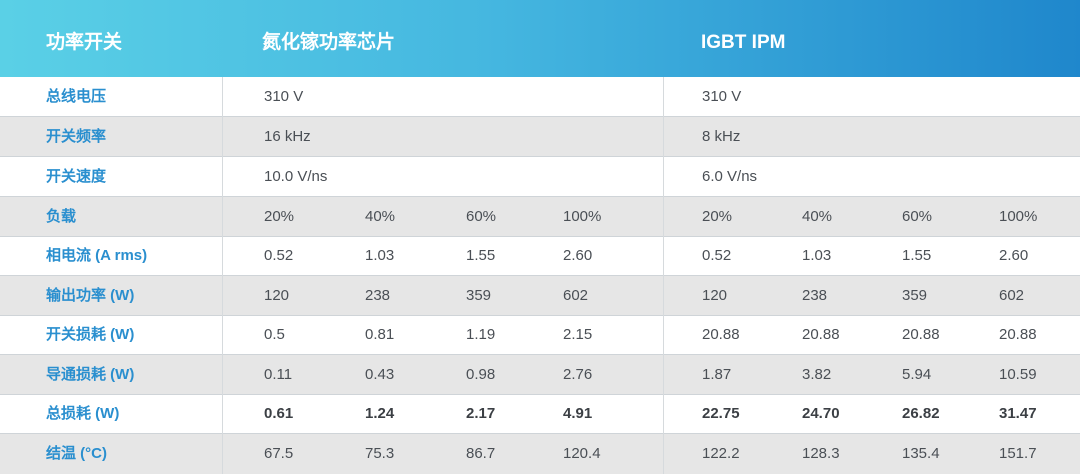  What do you see at coordinates (279, 453) in the screenshot?
I see `gan-value-cell: 67.5` at bounding box center [279, 453].